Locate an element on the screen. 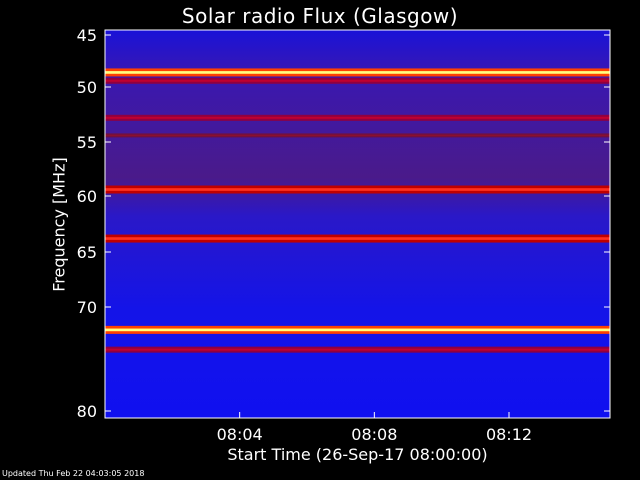  y-tick-label-50: 50 is located at coordinates (87, 87).